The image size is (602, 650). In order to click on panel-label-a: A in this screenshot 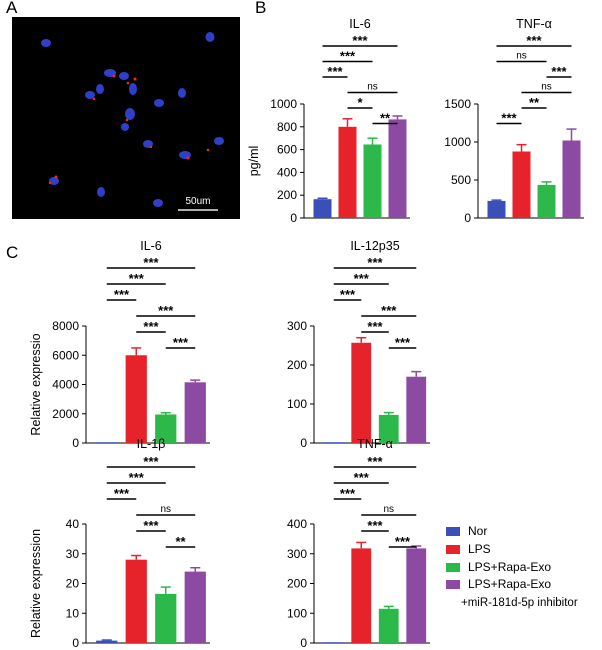, I will do `click(12, 8)`.